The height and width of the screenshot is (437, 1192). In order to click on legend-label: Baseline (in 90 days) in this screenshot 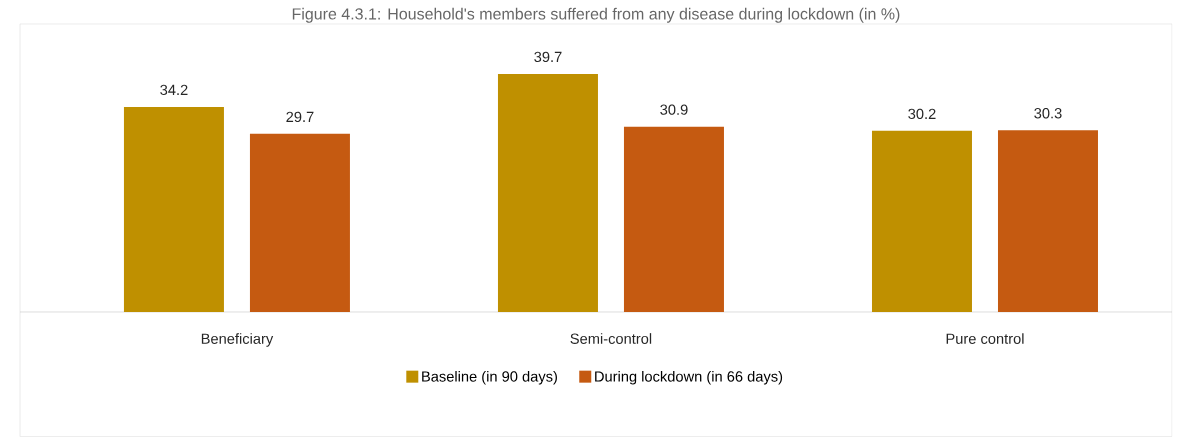, I will do `click(489, 377)`.